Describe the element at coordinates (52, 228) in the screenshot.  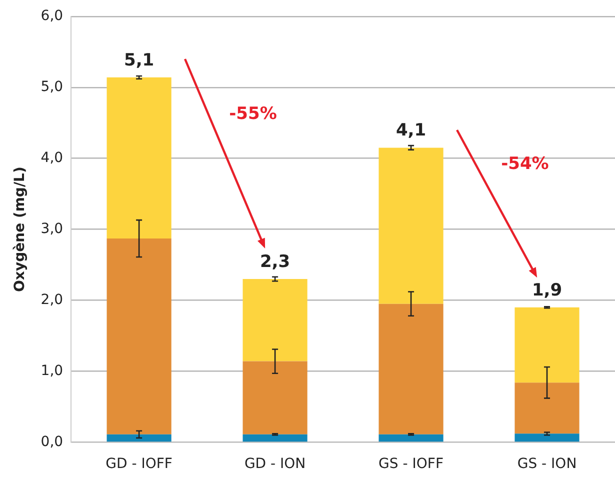
I see `y-tick-label: 3,0` at that location.